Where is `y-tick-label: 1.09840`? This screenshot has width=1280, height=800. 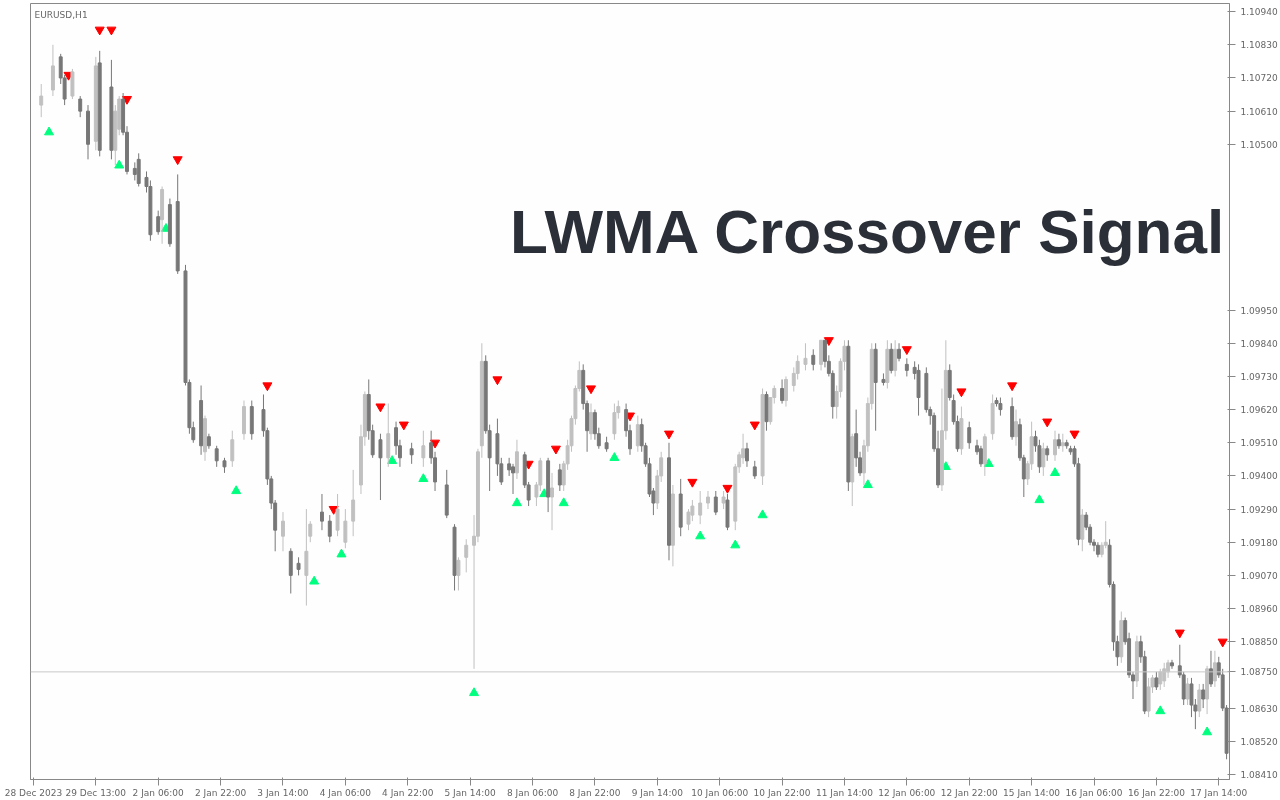 y-tick-label: 1.09840 is located at coordinates (1259, 343).